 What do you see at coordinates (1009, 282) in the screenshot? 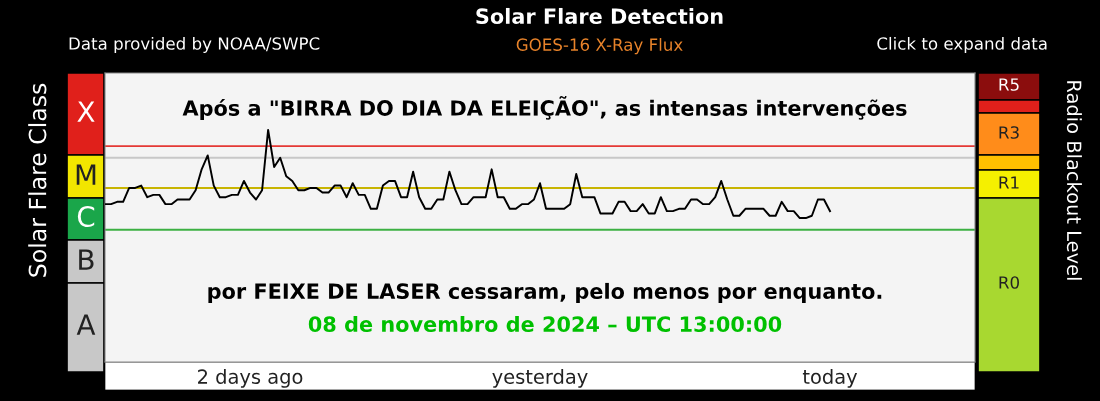
I see `text: R0` at bounding box center [1009, 282].